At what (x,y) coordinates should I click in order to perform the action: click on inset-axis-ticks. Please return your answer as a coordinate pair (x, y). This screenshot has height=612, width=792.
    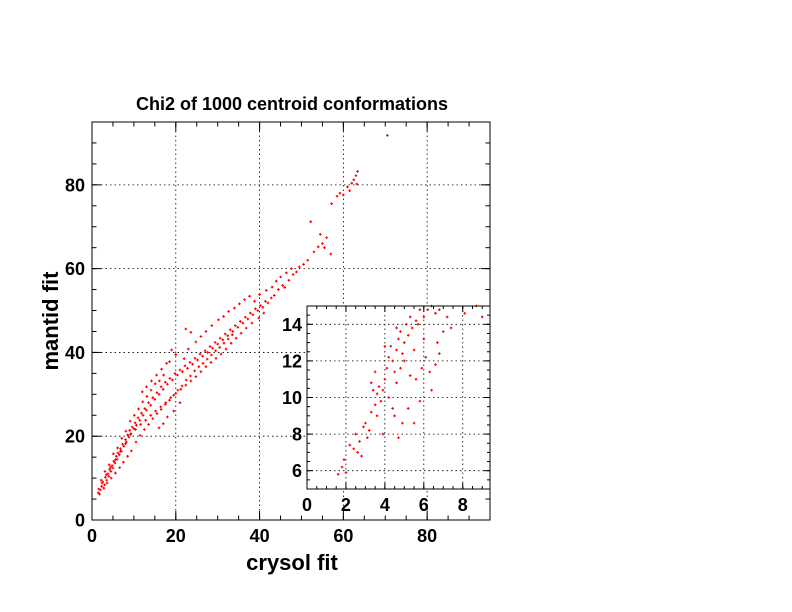
    Looking at the image, I should click on (398, 397).